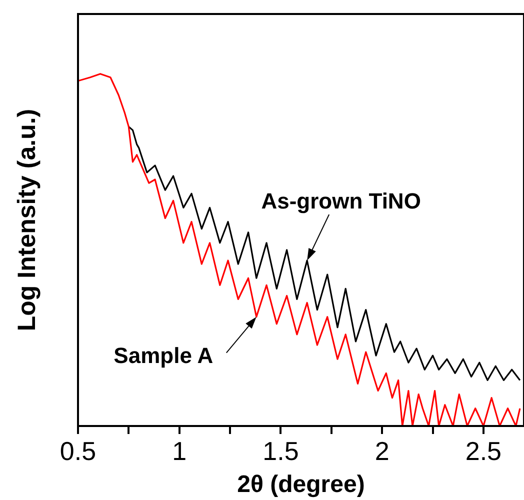  Describe the element at coordinates (341, 201) in the screenshot. I see `annotation: As-grown TiNO` at that location.